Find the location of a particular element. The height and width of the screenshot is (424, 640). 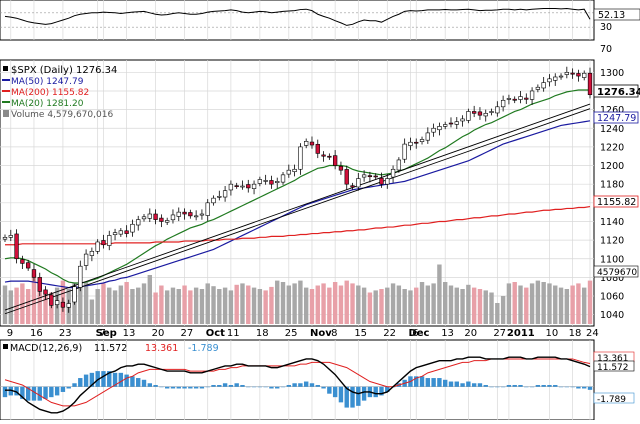

x-tick-label: 2011 is located at coordinates (521, 333).